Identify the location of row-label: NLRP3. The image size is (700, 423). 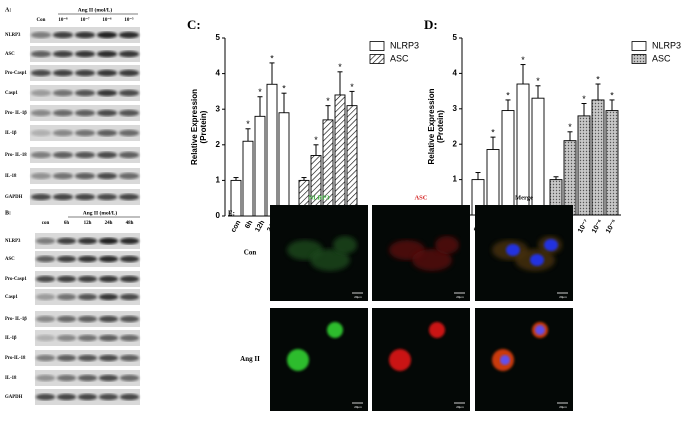
(13, 241).